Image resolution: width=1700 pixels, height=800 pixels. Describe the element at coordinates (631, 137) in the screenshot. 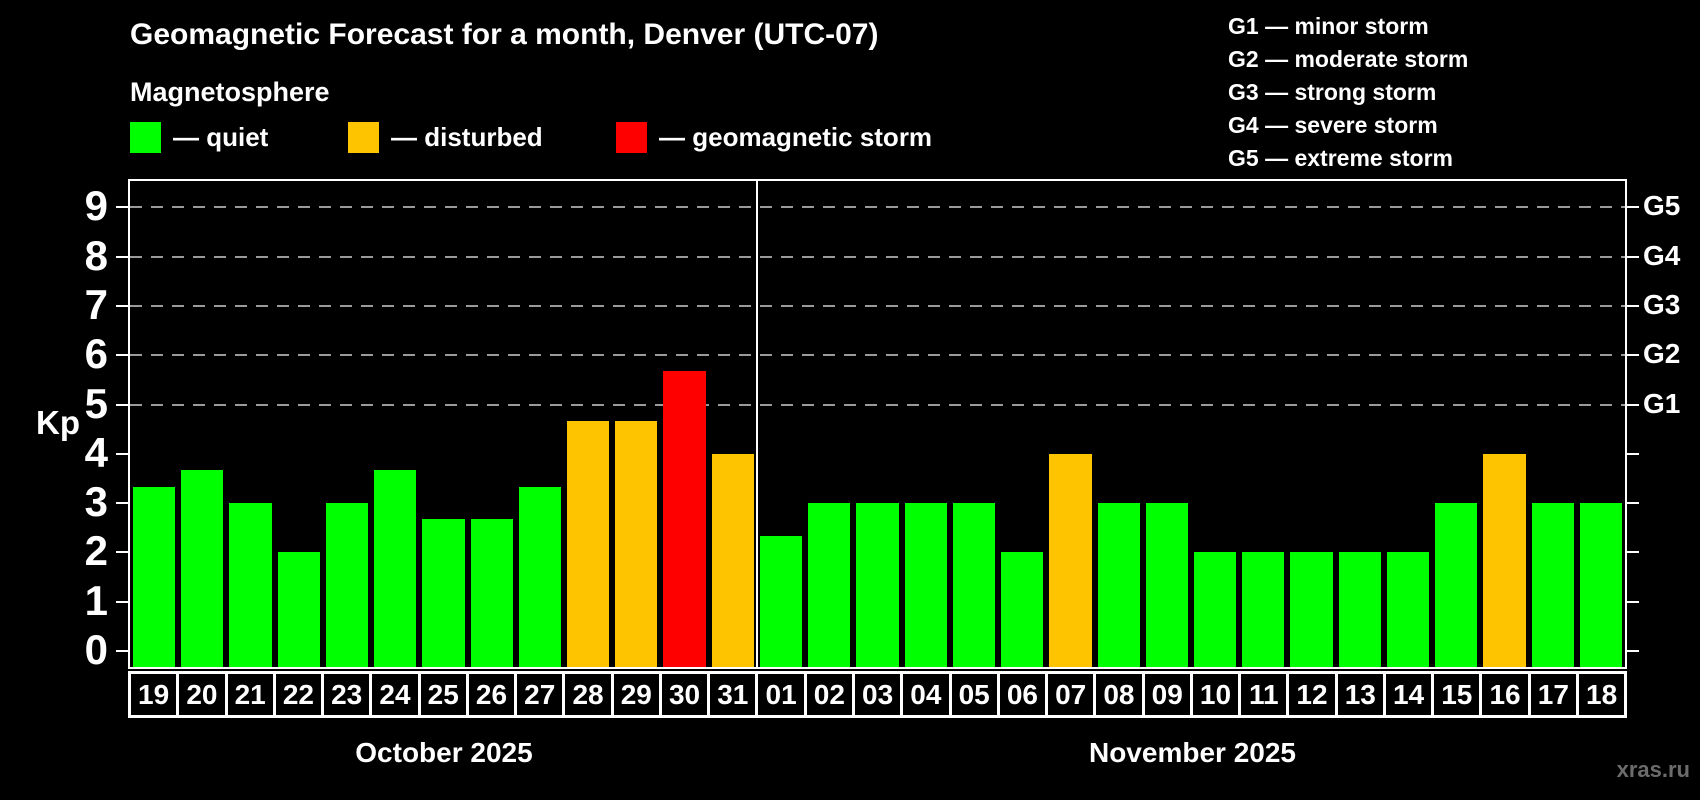

I see `storm-color-swatch` at that location.